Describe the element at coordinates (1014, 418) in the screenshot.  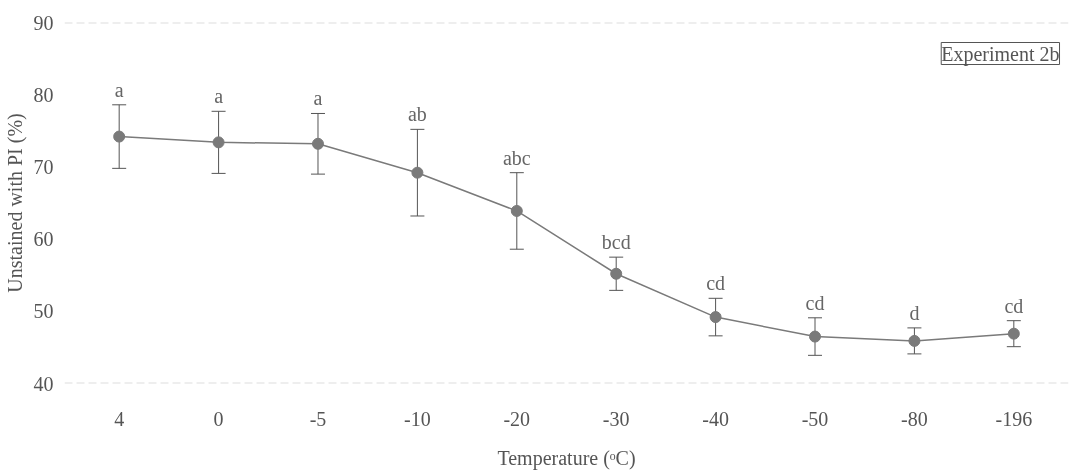
I see `x-tick-label: -196` at that location.